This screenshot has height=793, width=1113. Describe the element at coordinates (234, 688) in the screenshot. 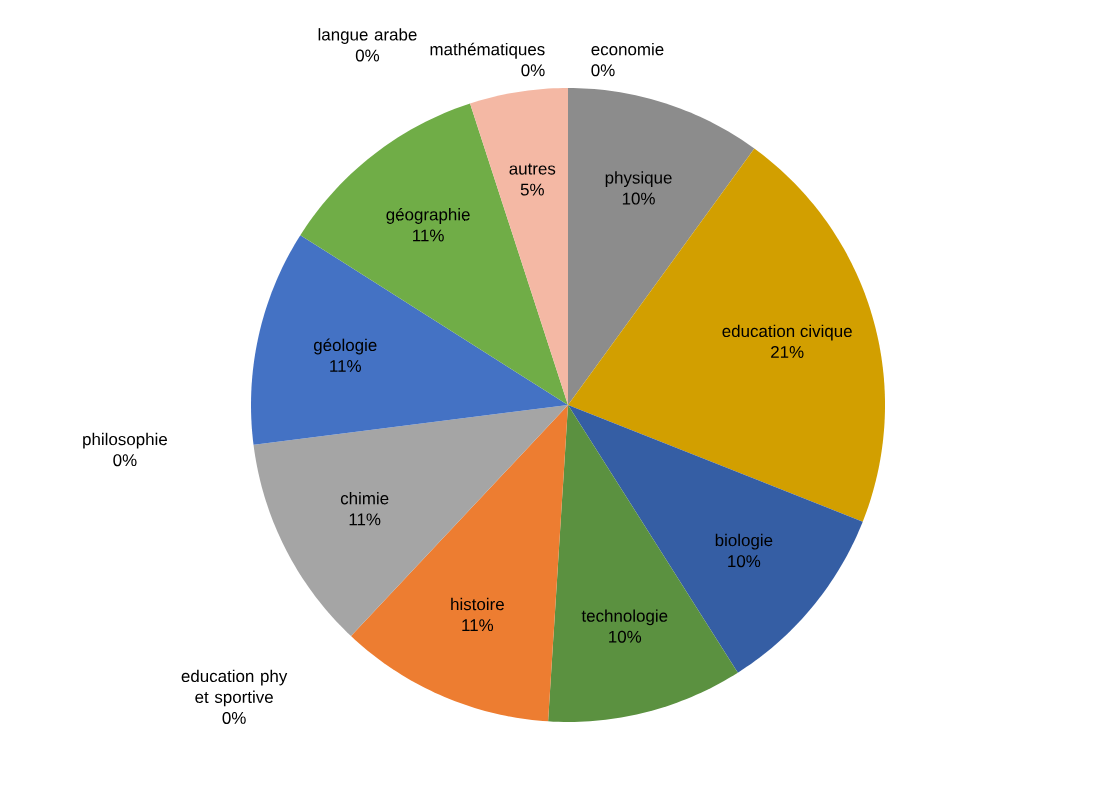

I see `category-label: education phy et sportive` at that location.